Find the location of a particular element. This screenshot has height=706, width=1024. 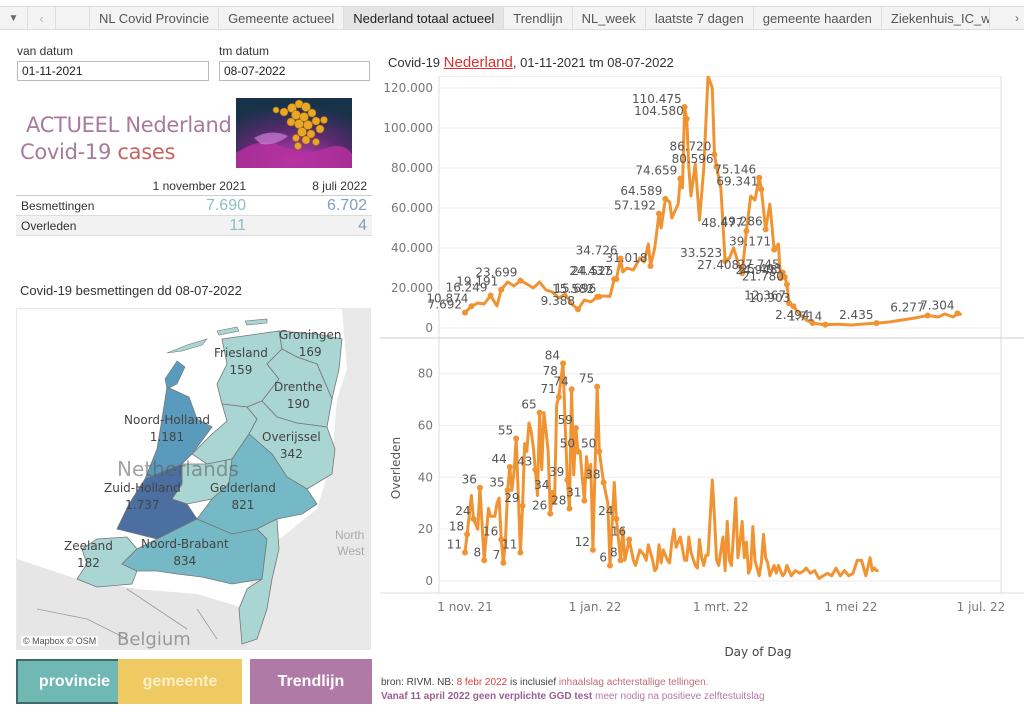

x-tick-label: 1 nov. 21 is located at coordinates (464, 607).